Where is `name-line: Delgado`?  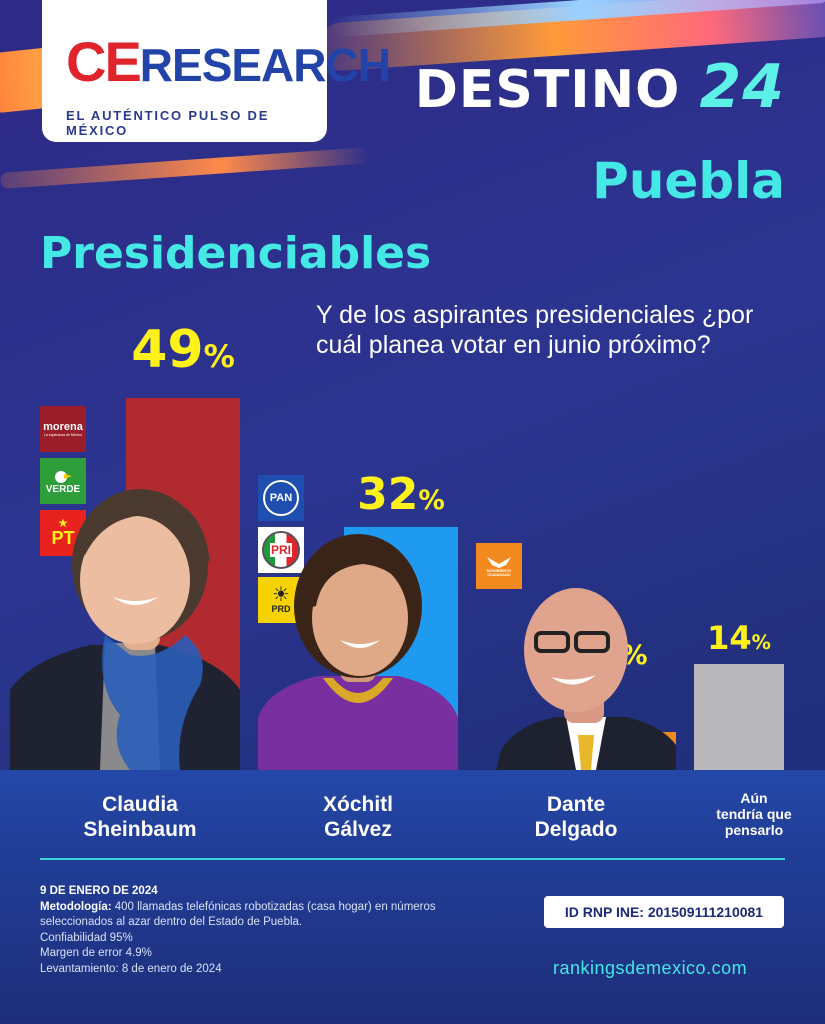
name-line: Delgado is located at coordinates (576, 830).